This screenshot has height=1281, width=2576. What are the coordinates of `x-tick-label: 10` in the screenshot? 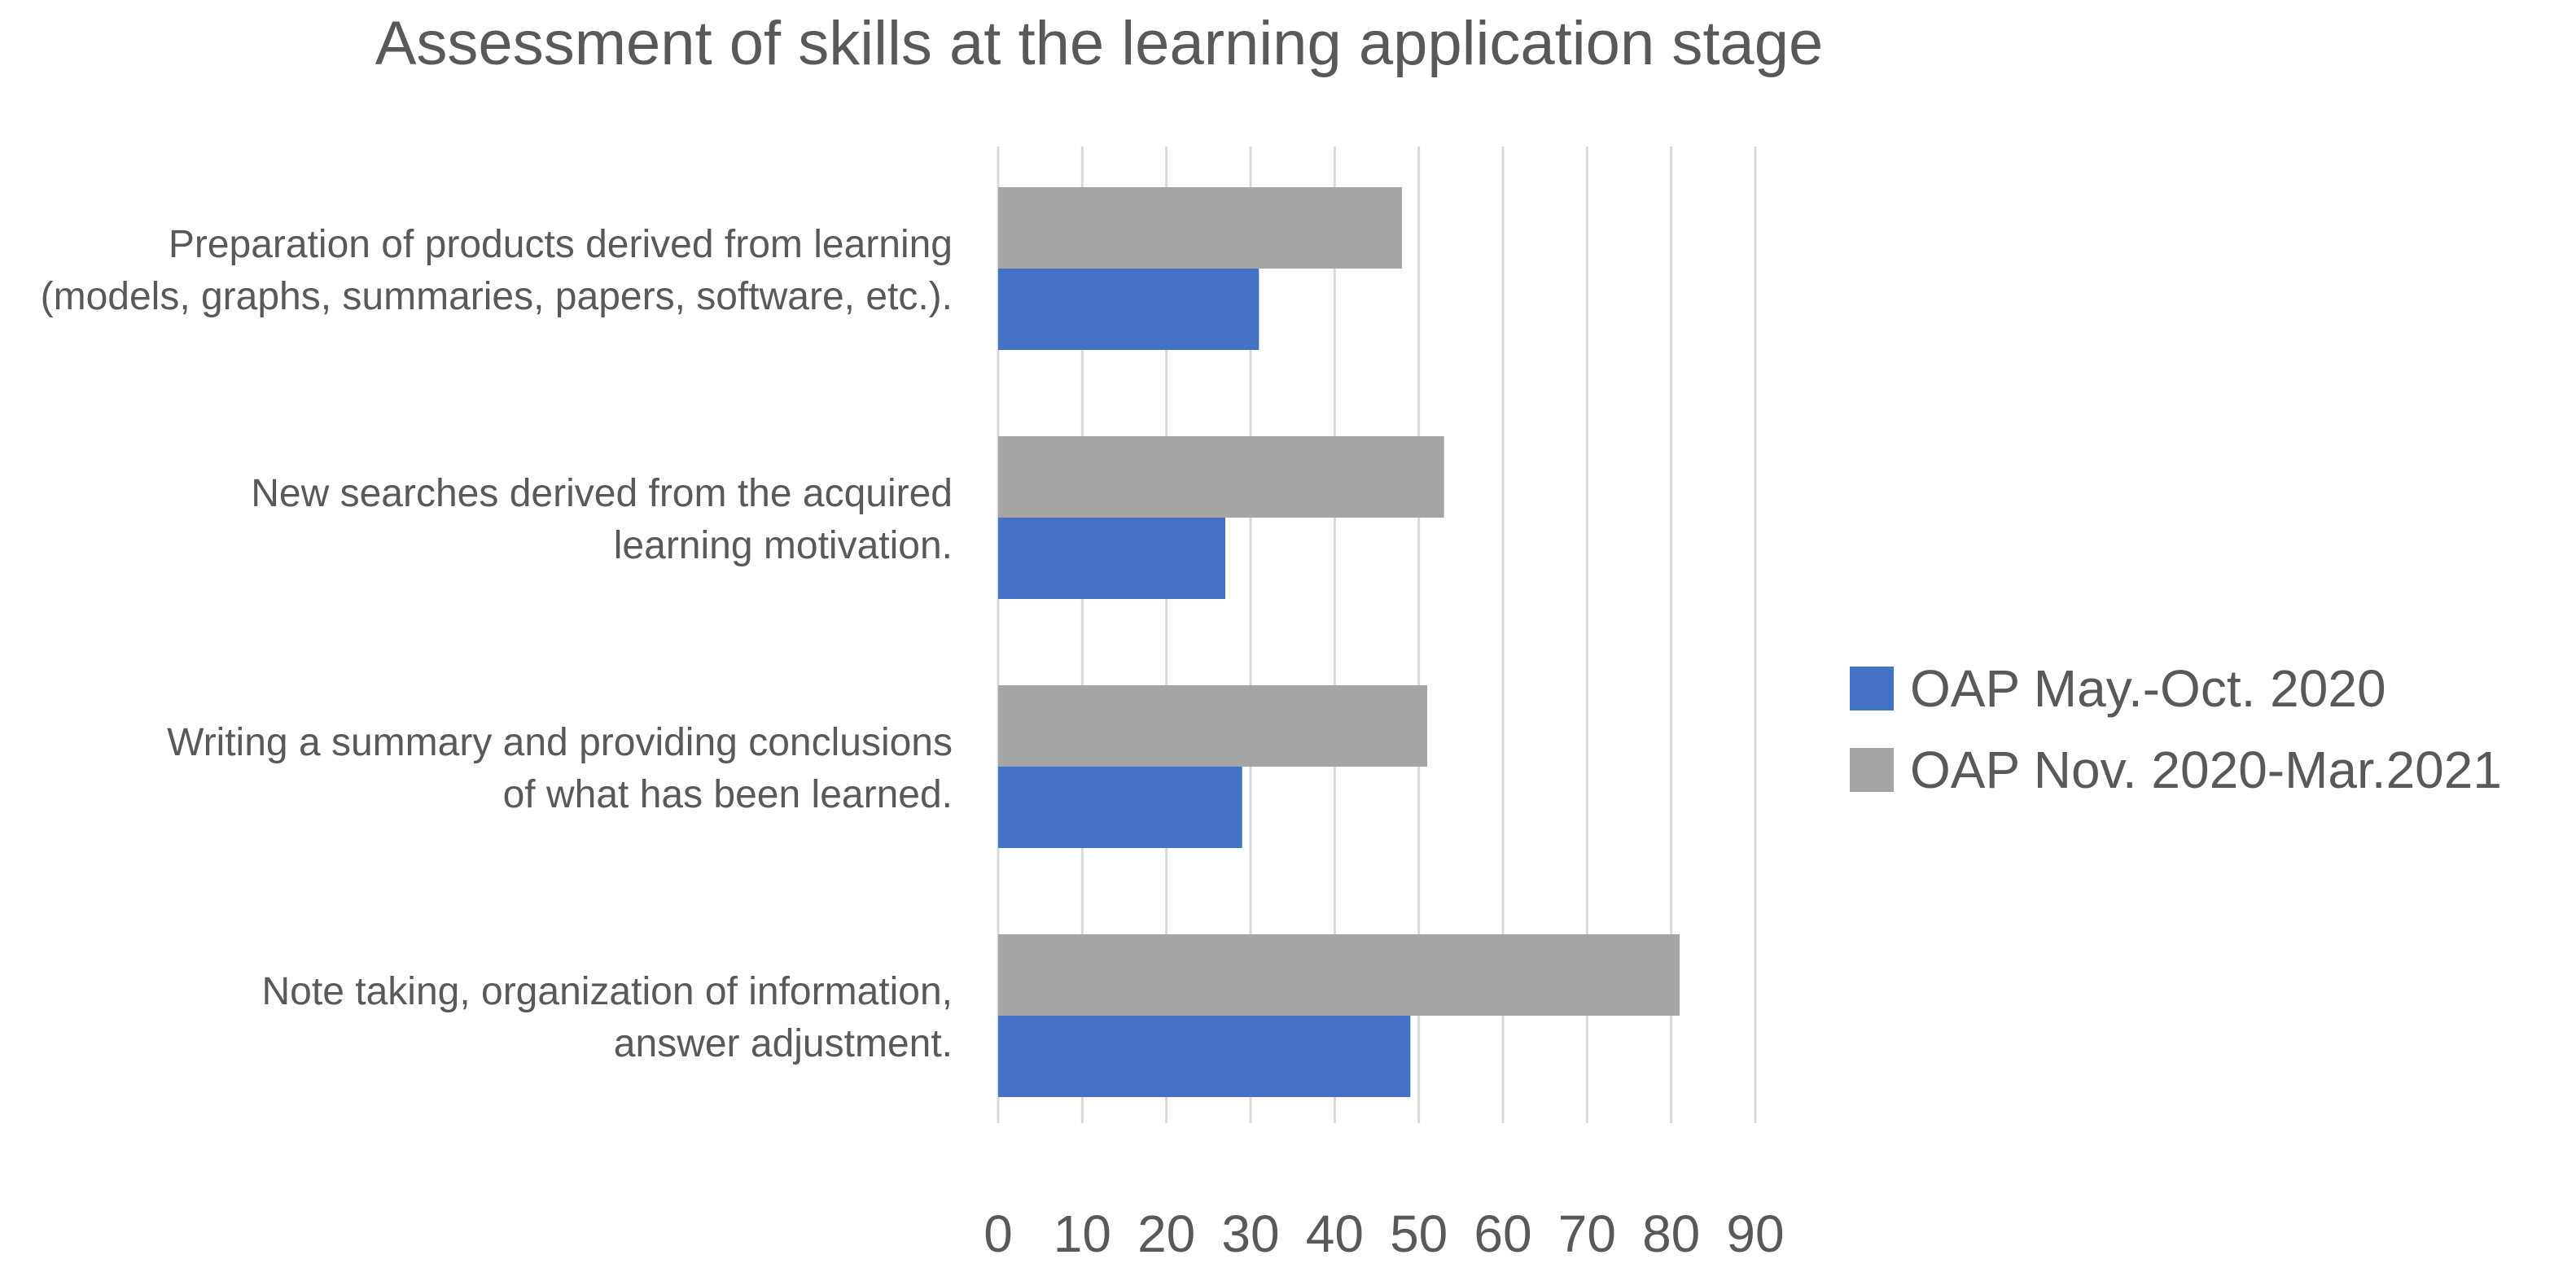 It's located at (1082, 1233).